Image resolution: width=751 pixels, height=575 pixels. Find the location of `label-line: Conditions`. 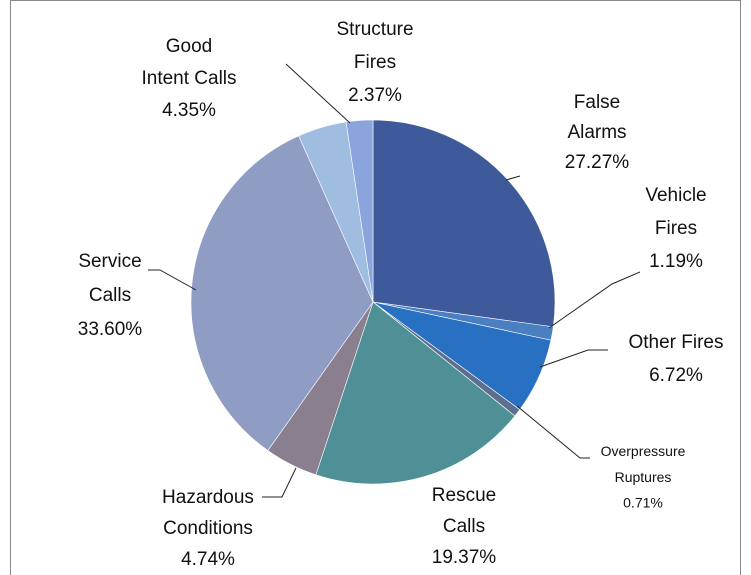

label-line: Conditions is located at coordinates (208, 528).